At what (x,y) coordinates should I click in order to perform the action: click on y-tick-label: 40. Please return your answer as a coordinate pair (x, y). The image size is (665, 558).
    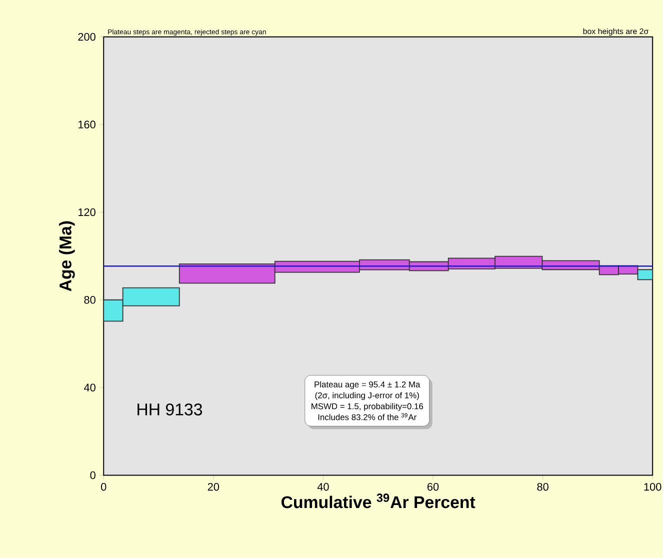
    Looking at the image, I should click on (90, 388).